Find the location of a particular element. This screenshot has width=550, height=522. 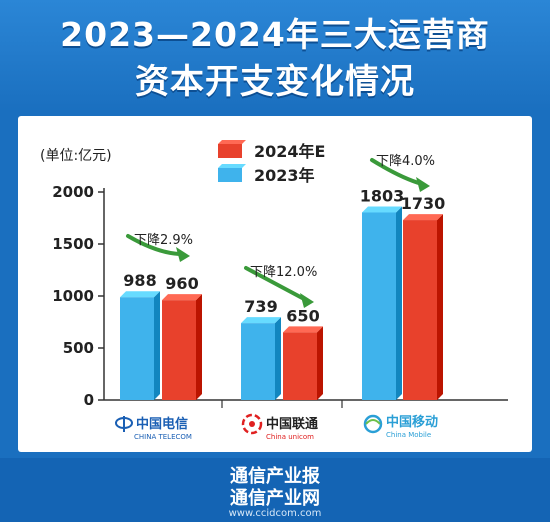

china-mobile-logo-arc is located at coordinates (373, 422).